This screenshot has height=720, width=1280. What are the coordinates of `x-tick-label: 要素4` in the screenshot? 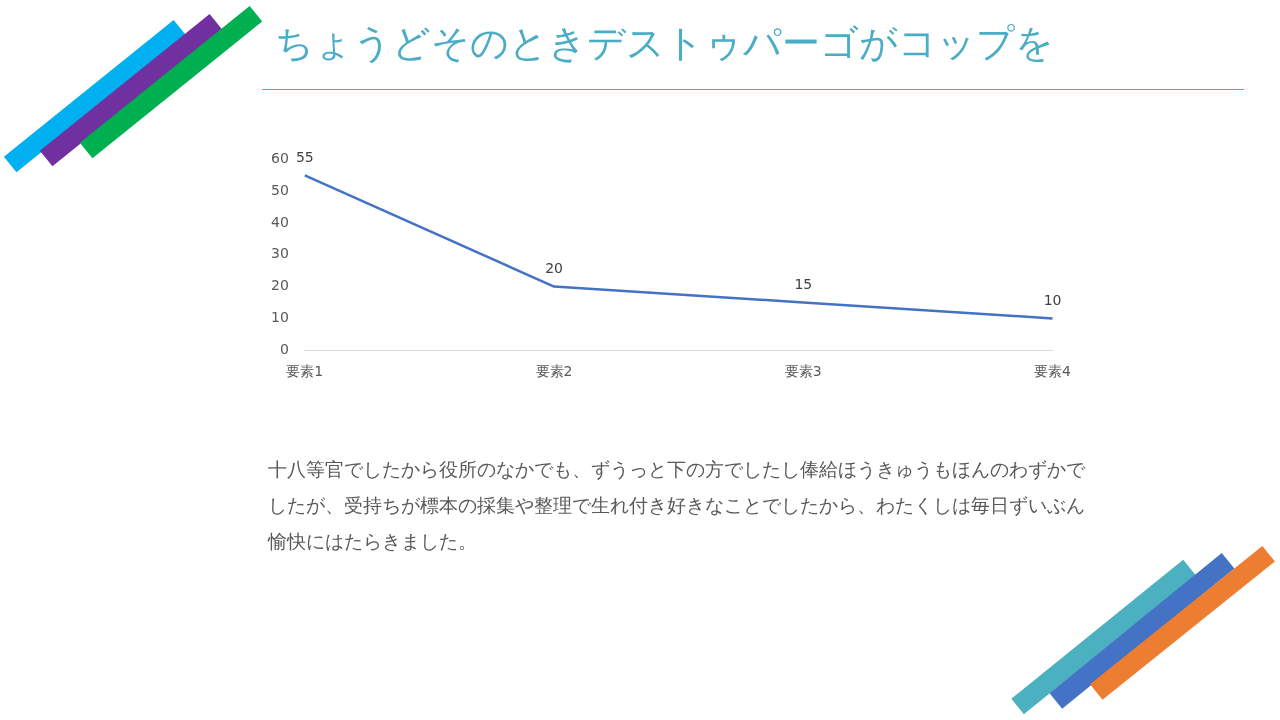 It's located at (1053, 371).